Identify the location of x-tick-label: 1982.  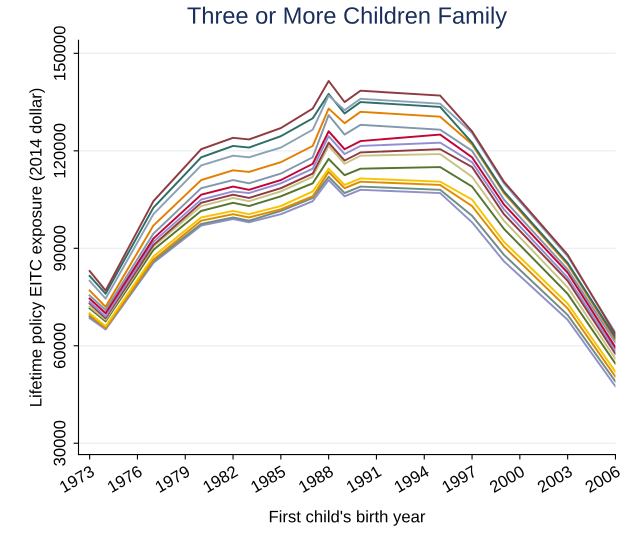
(220, 479).